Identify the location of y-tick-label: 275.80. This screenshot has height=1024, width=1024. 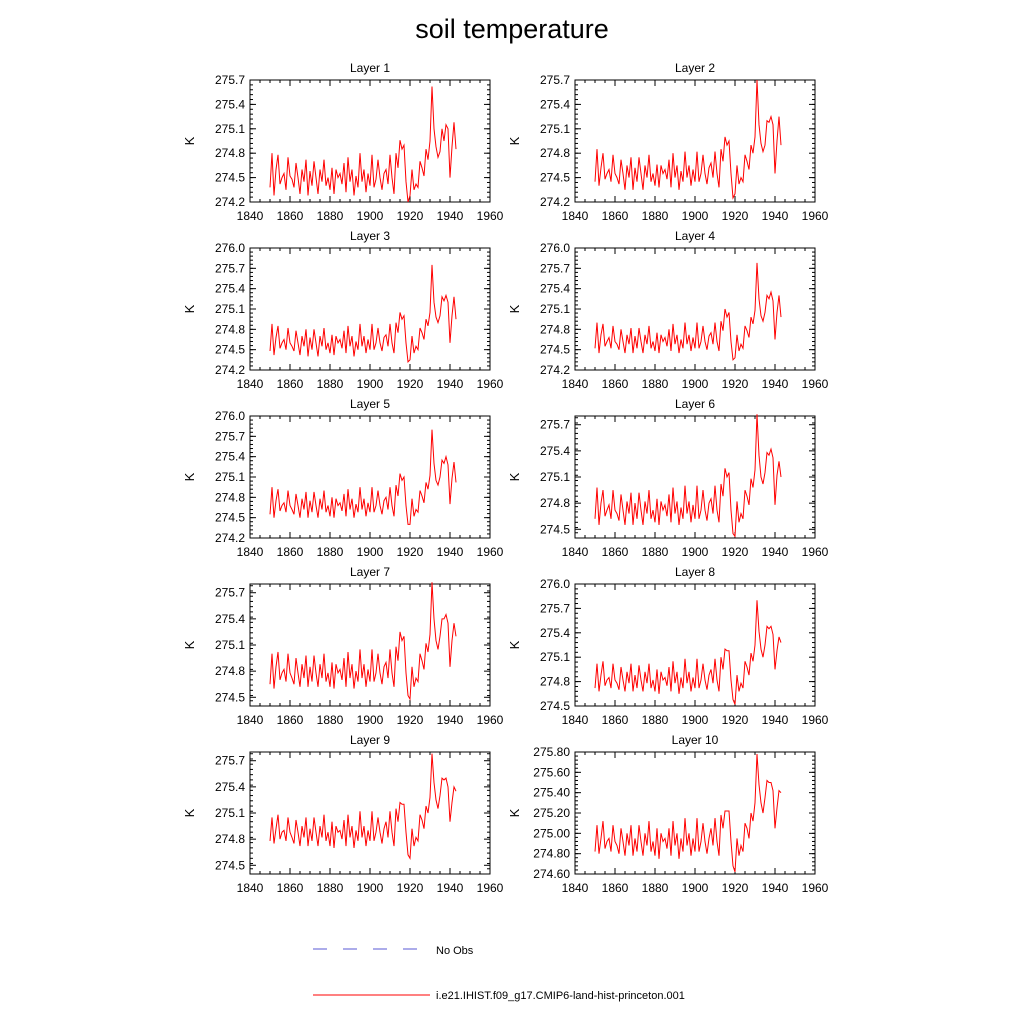
(551, 752).